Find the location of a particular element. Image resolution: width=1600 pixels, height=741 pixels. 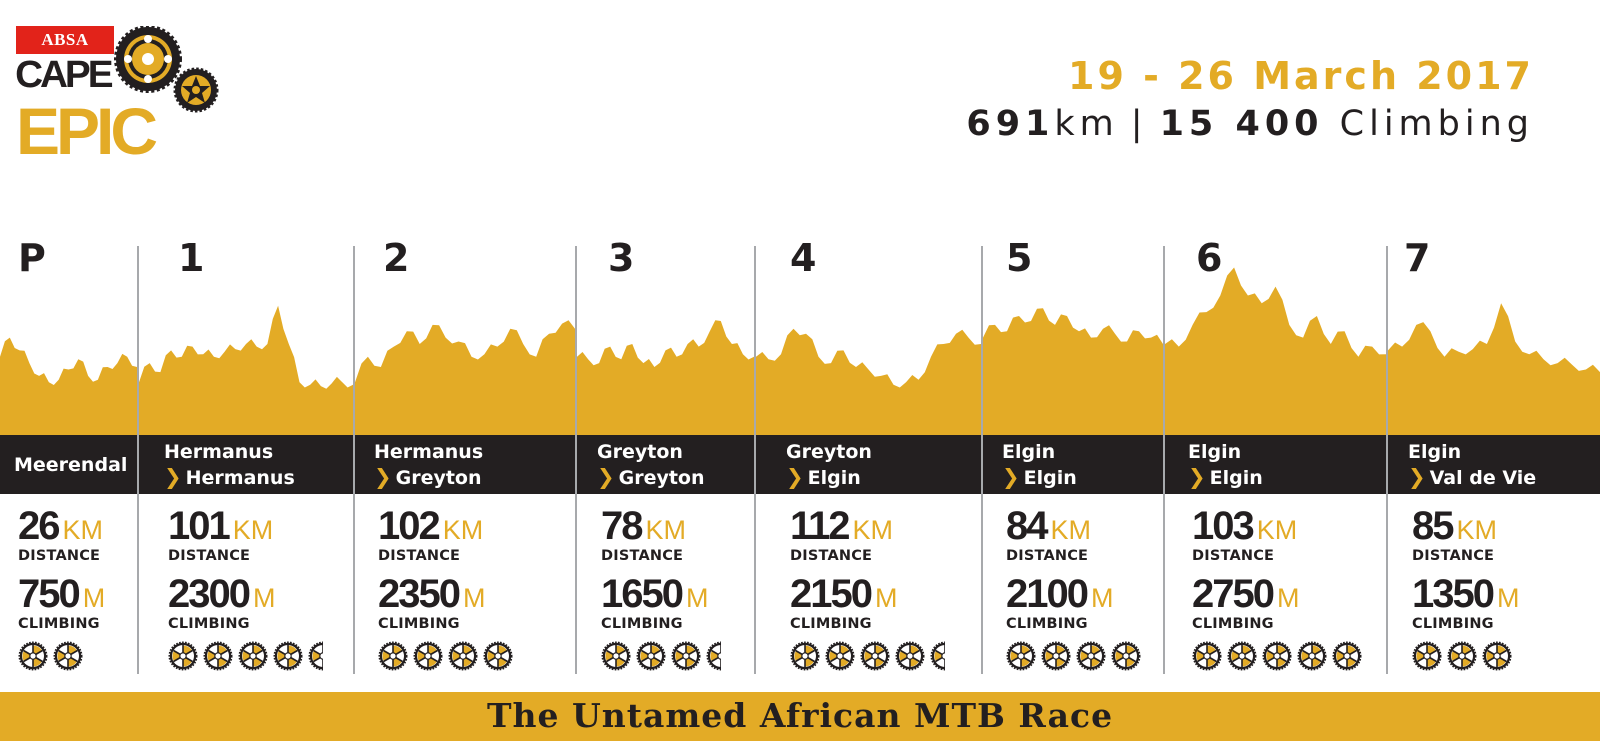

climbing-stat: 2350 M CLIMBING is located at coordinates (431, 602).